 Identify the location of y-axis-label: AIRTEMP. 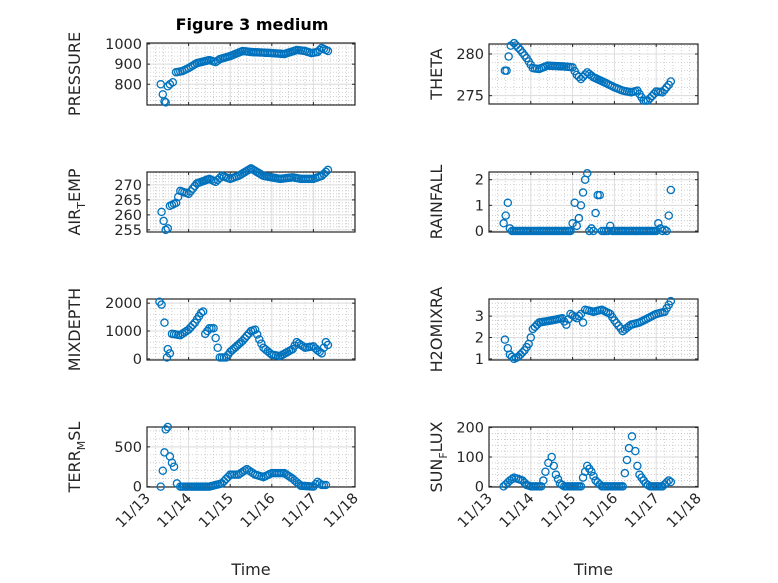
(76, 201).